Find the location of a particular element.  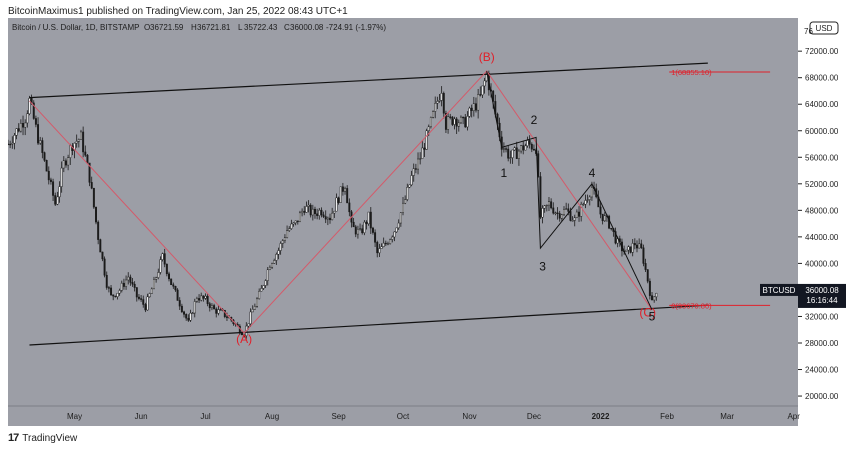

currency-button: USD is located at coordinates (824, 28).